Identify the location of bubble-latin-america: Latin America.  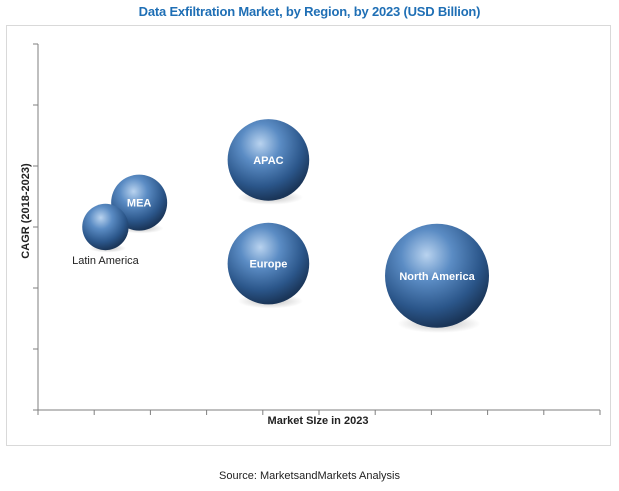
(106, 235).